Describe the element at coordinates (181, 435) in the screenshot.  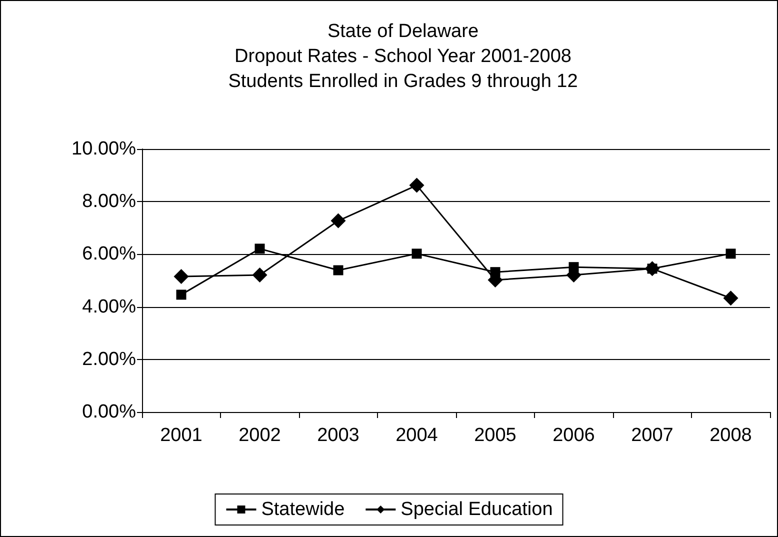
I see `x-tick-label: 2001` at that location.